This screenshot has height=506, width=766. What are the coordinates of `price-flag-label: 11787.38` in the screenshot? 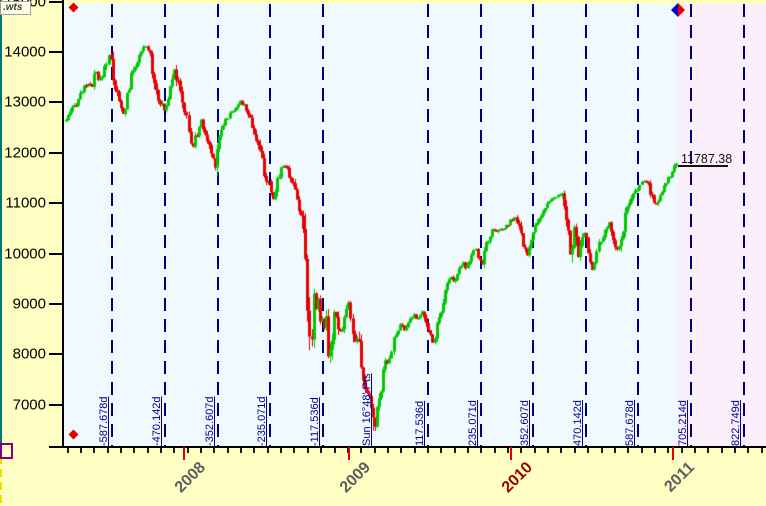 It's located at (707, 159).